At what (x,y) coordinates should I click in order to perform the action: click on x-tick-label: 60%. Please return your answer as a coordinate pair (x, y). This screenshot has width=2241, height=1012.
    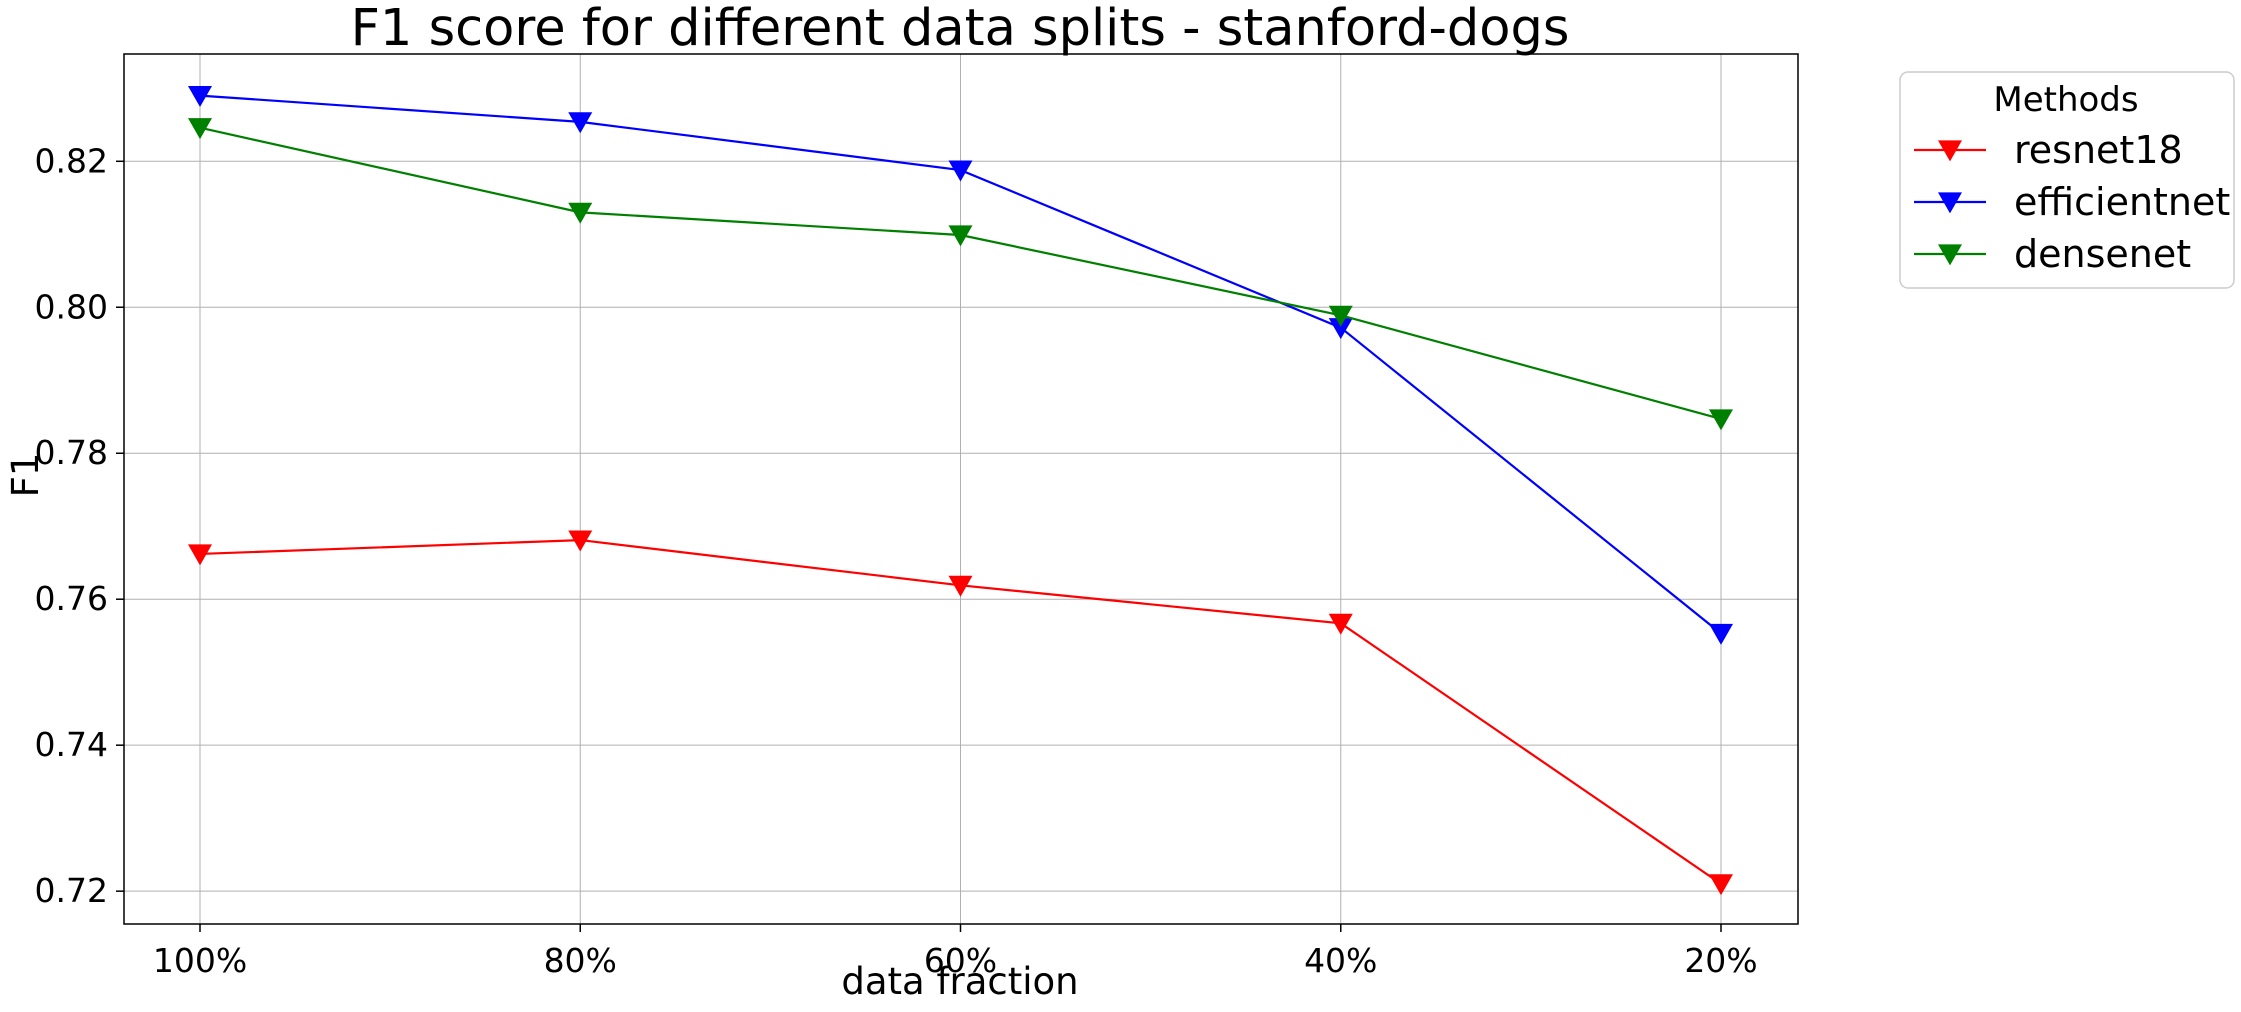
    Looking at the image, I should click on (960, 960).